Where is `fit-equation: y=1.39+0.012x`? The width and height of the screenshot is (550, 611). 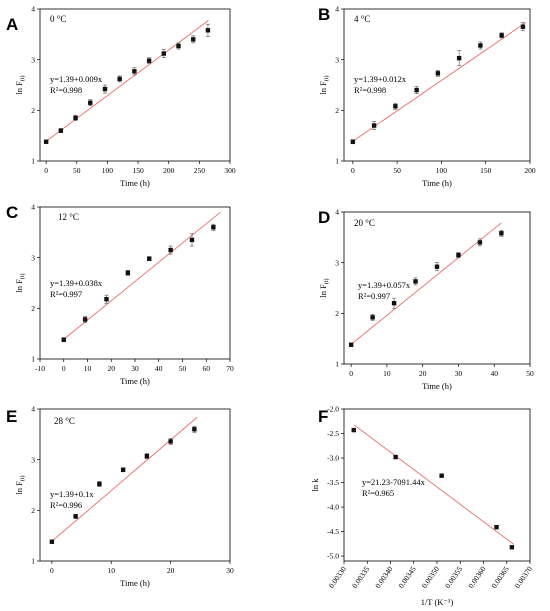 fit-equation: y=1.39+0.012x is located at coordinates (380, 79).